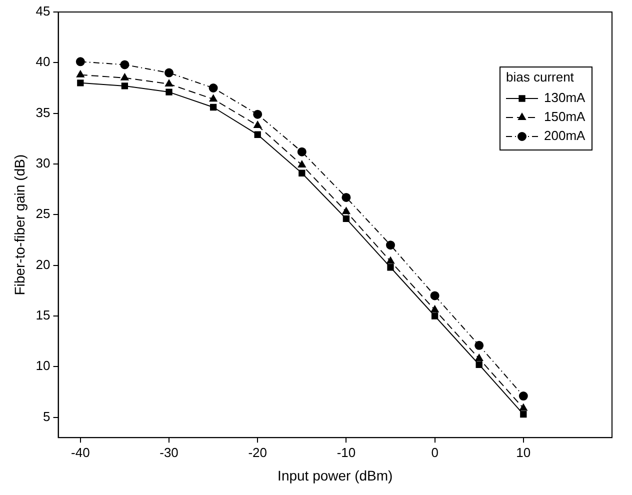 This screenshot has height=495, width=632. Describe the element at coordinates (335, 475) in the screenshot. I see `x-axis-title: Input power (dBm)` at that location.